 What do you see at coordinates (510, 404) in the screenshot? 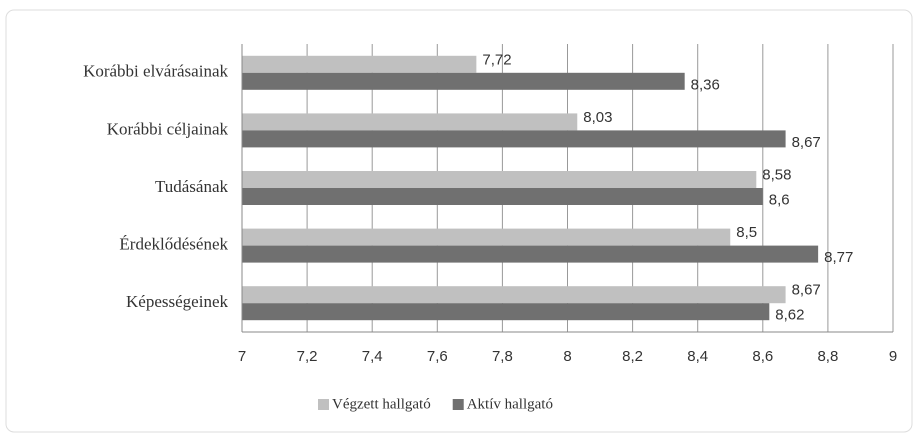
I see `legend-label: Aktív hallgató` at bounding box center [510, 404].